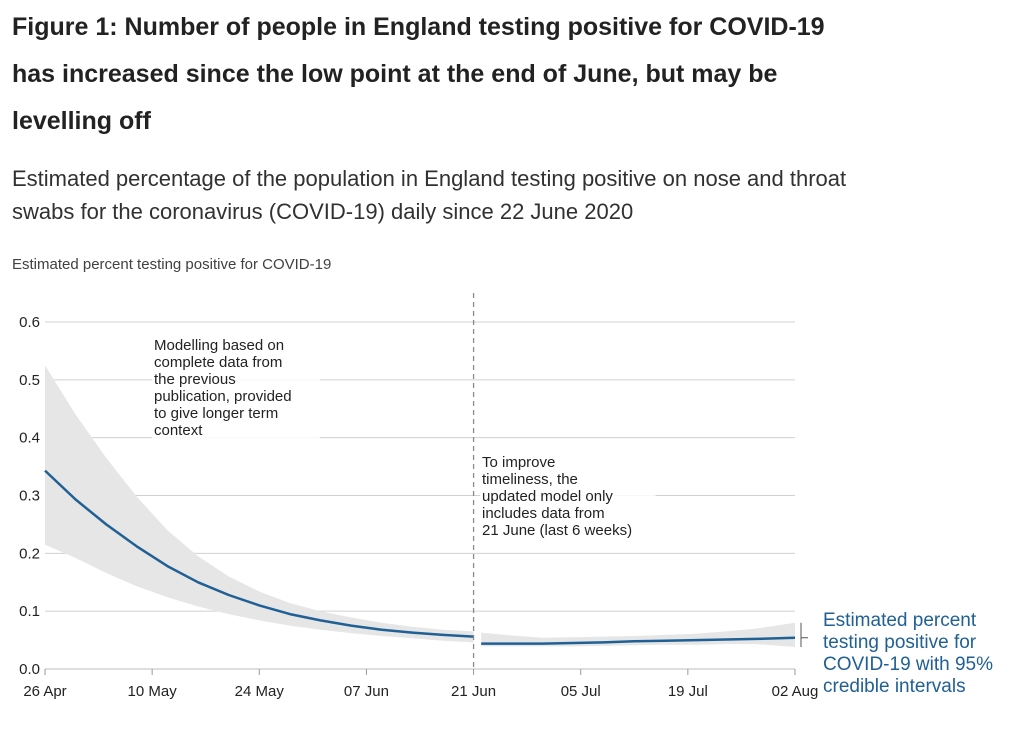  What do you see at coordinates (153, 691) in the screenshot?
I see `x-tick-label: 10 May` at bounding box center [153, 691].